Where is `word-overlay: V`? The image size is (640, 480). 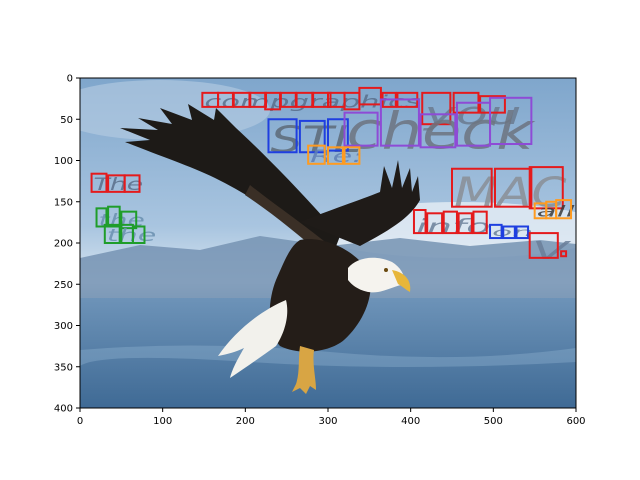 word-overlay: V is located at coordinates (550, 248).